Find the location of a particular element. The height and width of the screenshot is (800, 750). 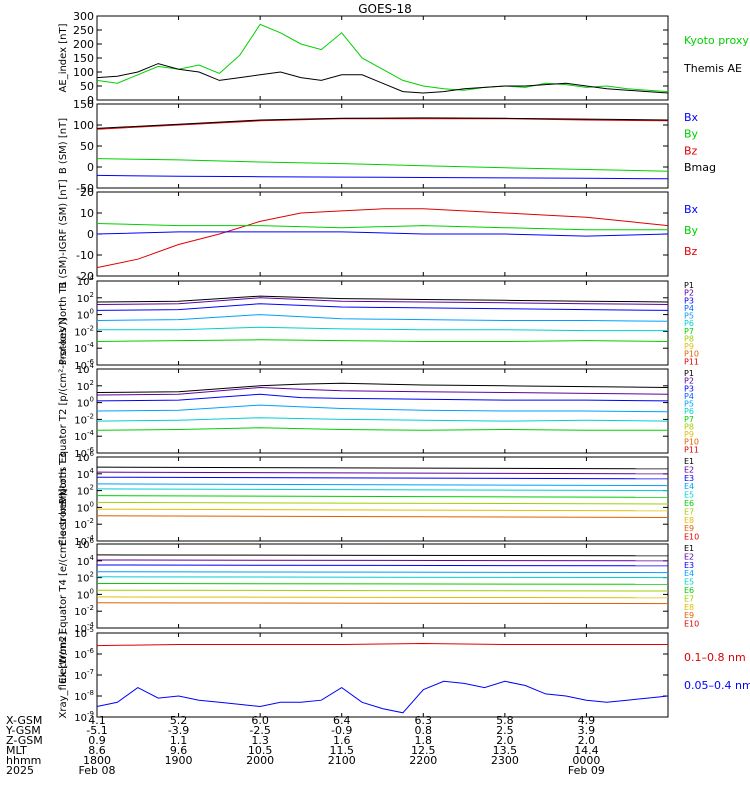

y-tick-exponent: 6 is located at coordinates (92, 454).